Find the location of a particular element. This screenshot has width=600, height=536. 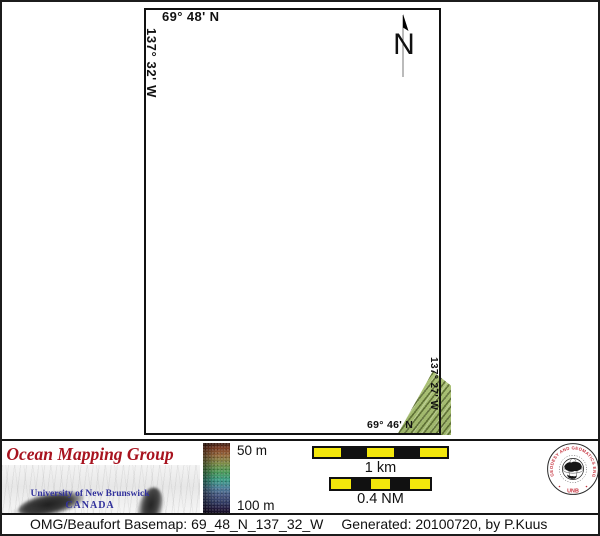

footer-divider-bottom is located at coordinates (300, 514).